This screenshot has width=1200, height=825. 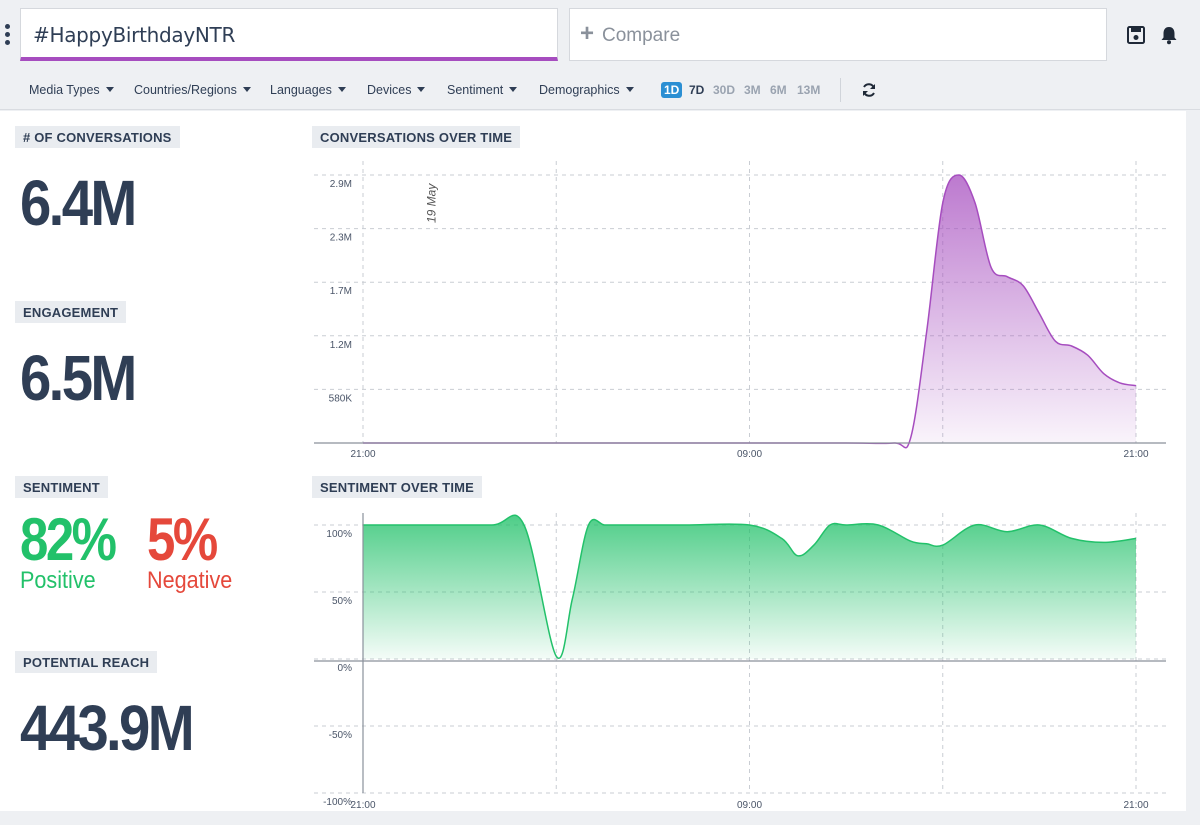 I want to click on y-tick-label: -50%, so click(x=340, y=735).